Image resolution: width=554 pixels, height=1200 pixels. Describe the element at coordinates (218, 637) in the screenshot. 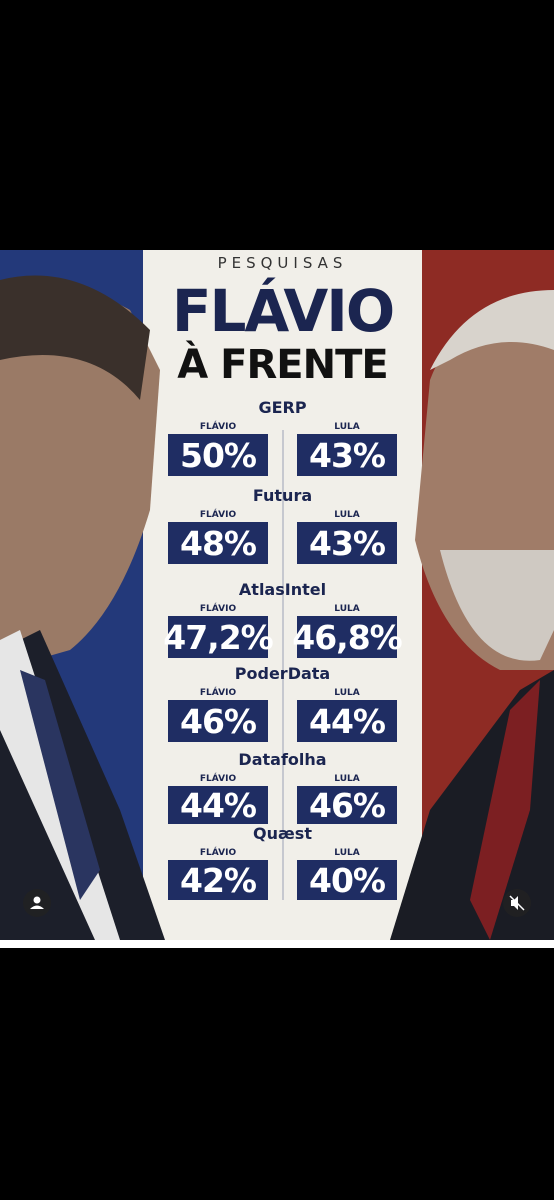

I see `poll-value: 47,2%` at that location.